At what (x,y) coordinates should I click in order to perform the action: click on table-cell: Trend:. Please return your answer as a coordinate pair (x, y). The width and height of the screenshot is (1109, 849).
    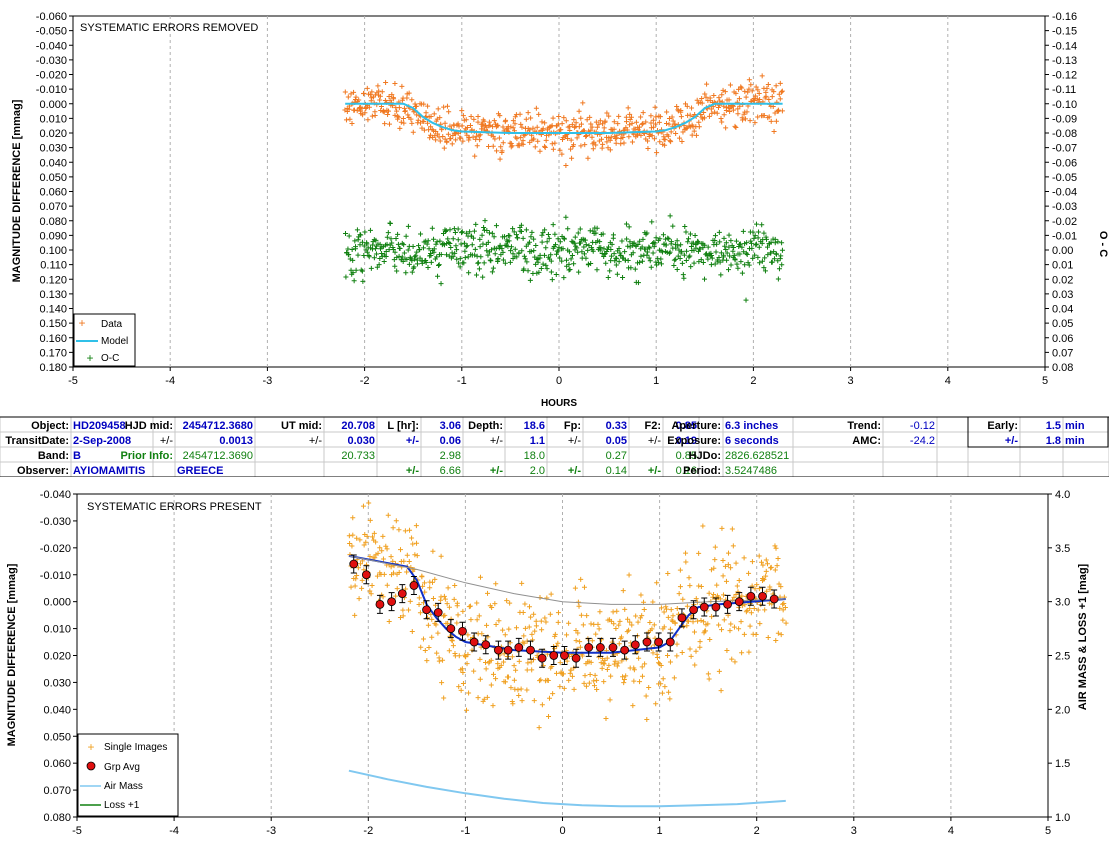
    Looking at the image, I should click on (864, 426).